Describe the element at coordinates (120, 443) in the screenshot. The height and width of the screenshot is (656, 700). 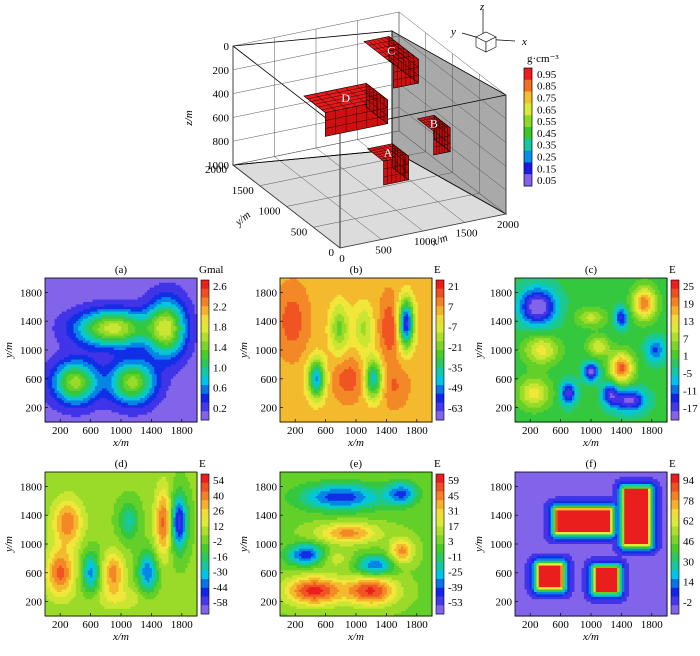
I see `x-axis-label: x/m` at that location.